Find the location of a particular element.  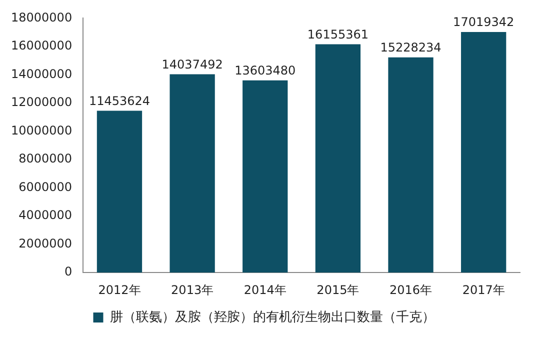

data-label: 11453624 is located at coordinates (119, 101).